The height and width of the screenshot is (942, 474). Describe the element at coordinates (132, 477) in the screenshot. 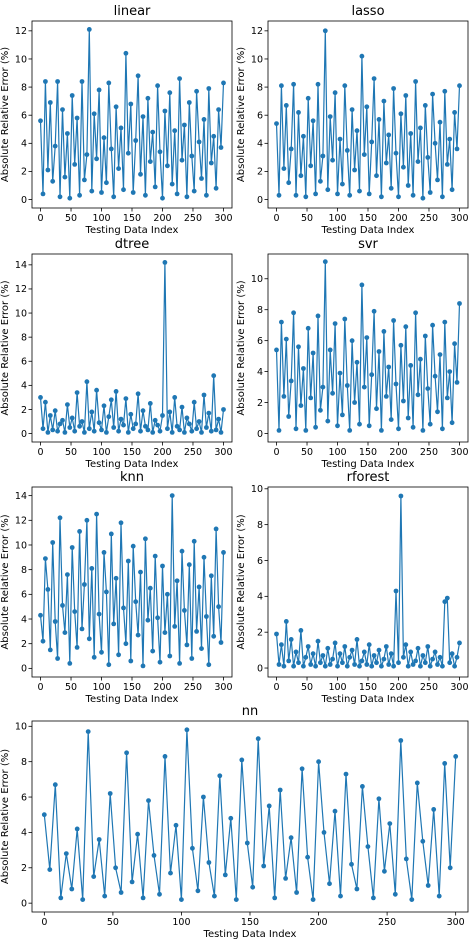

I see `chart-title: knn` at that location.